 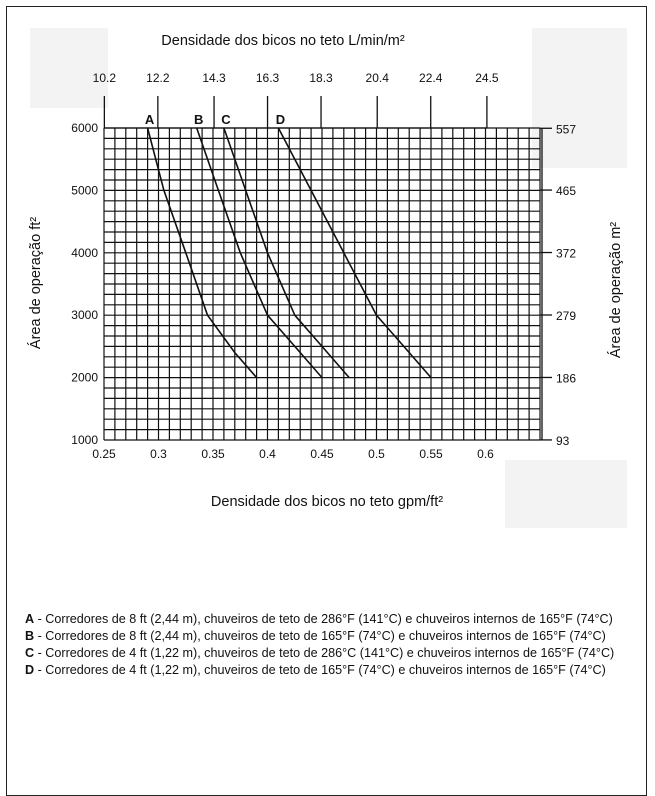 I want to click on right-tick-label: 557, so click(x=566, y=129).